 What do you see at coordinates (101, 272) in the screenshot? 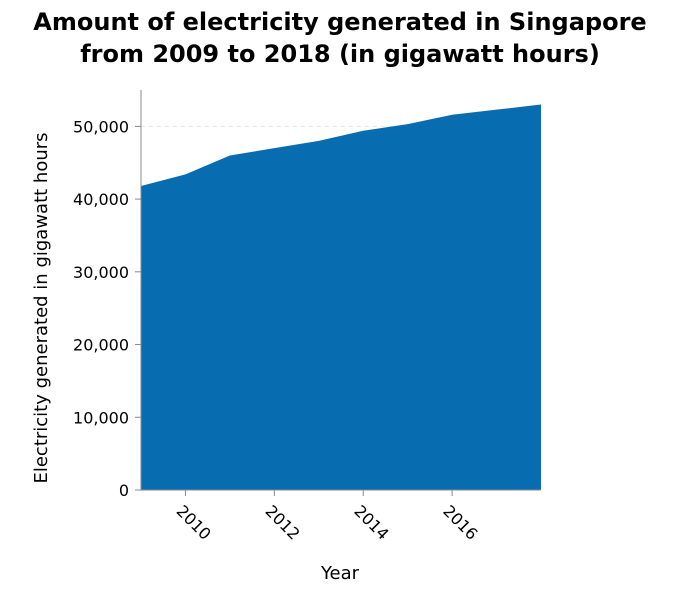
I see `y-tick-label-3: 30,000` at bounding box center [101, 272].